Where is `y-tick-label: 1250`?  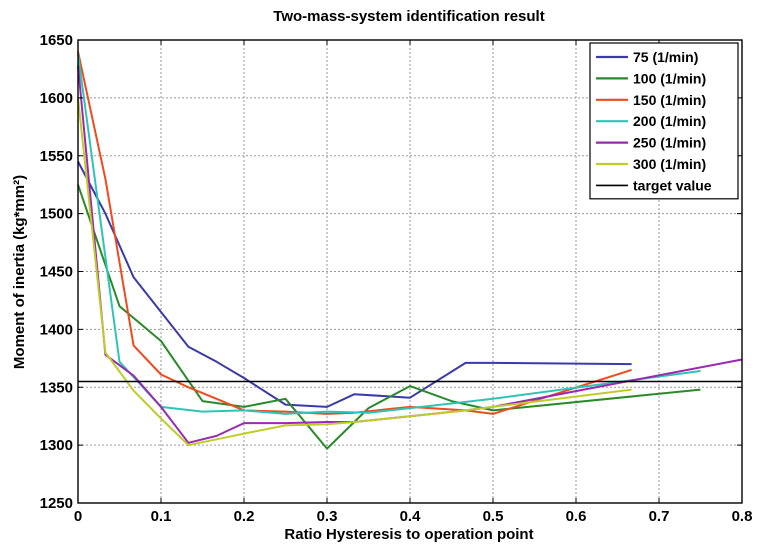
y-tick-label: 1250 is located at coordinates (56, 503).